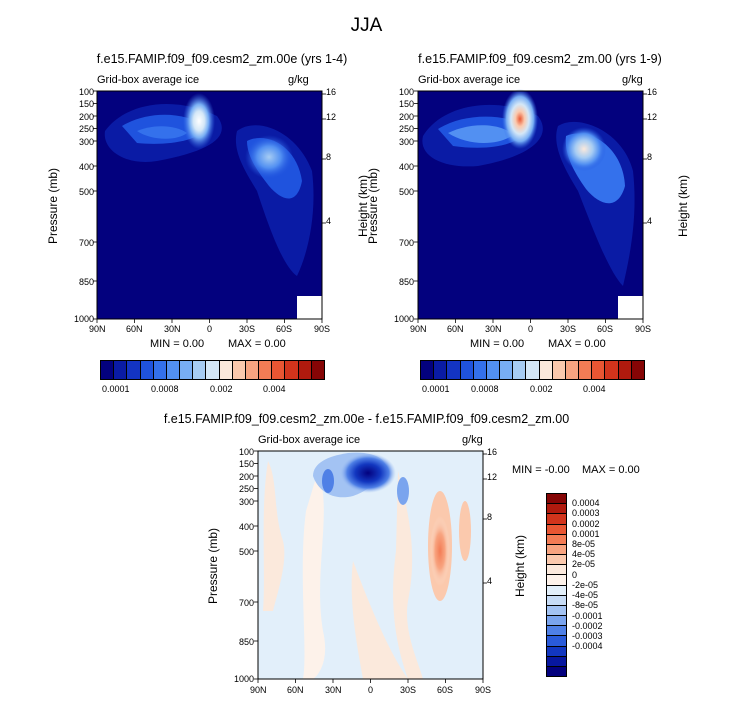 The image size is (733, 703). Describe the element at coordinates (587, 636) in the screenshot. I see `colorbar-label: -0.0003` at that location.